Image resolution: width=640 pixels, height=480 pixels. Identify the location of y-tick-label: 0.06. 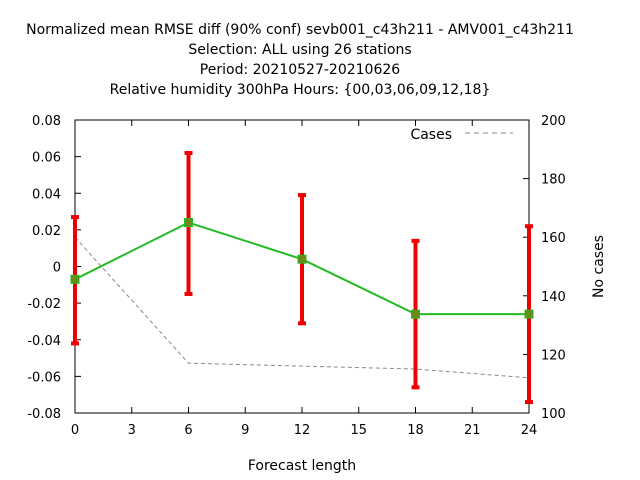
(46, 158).